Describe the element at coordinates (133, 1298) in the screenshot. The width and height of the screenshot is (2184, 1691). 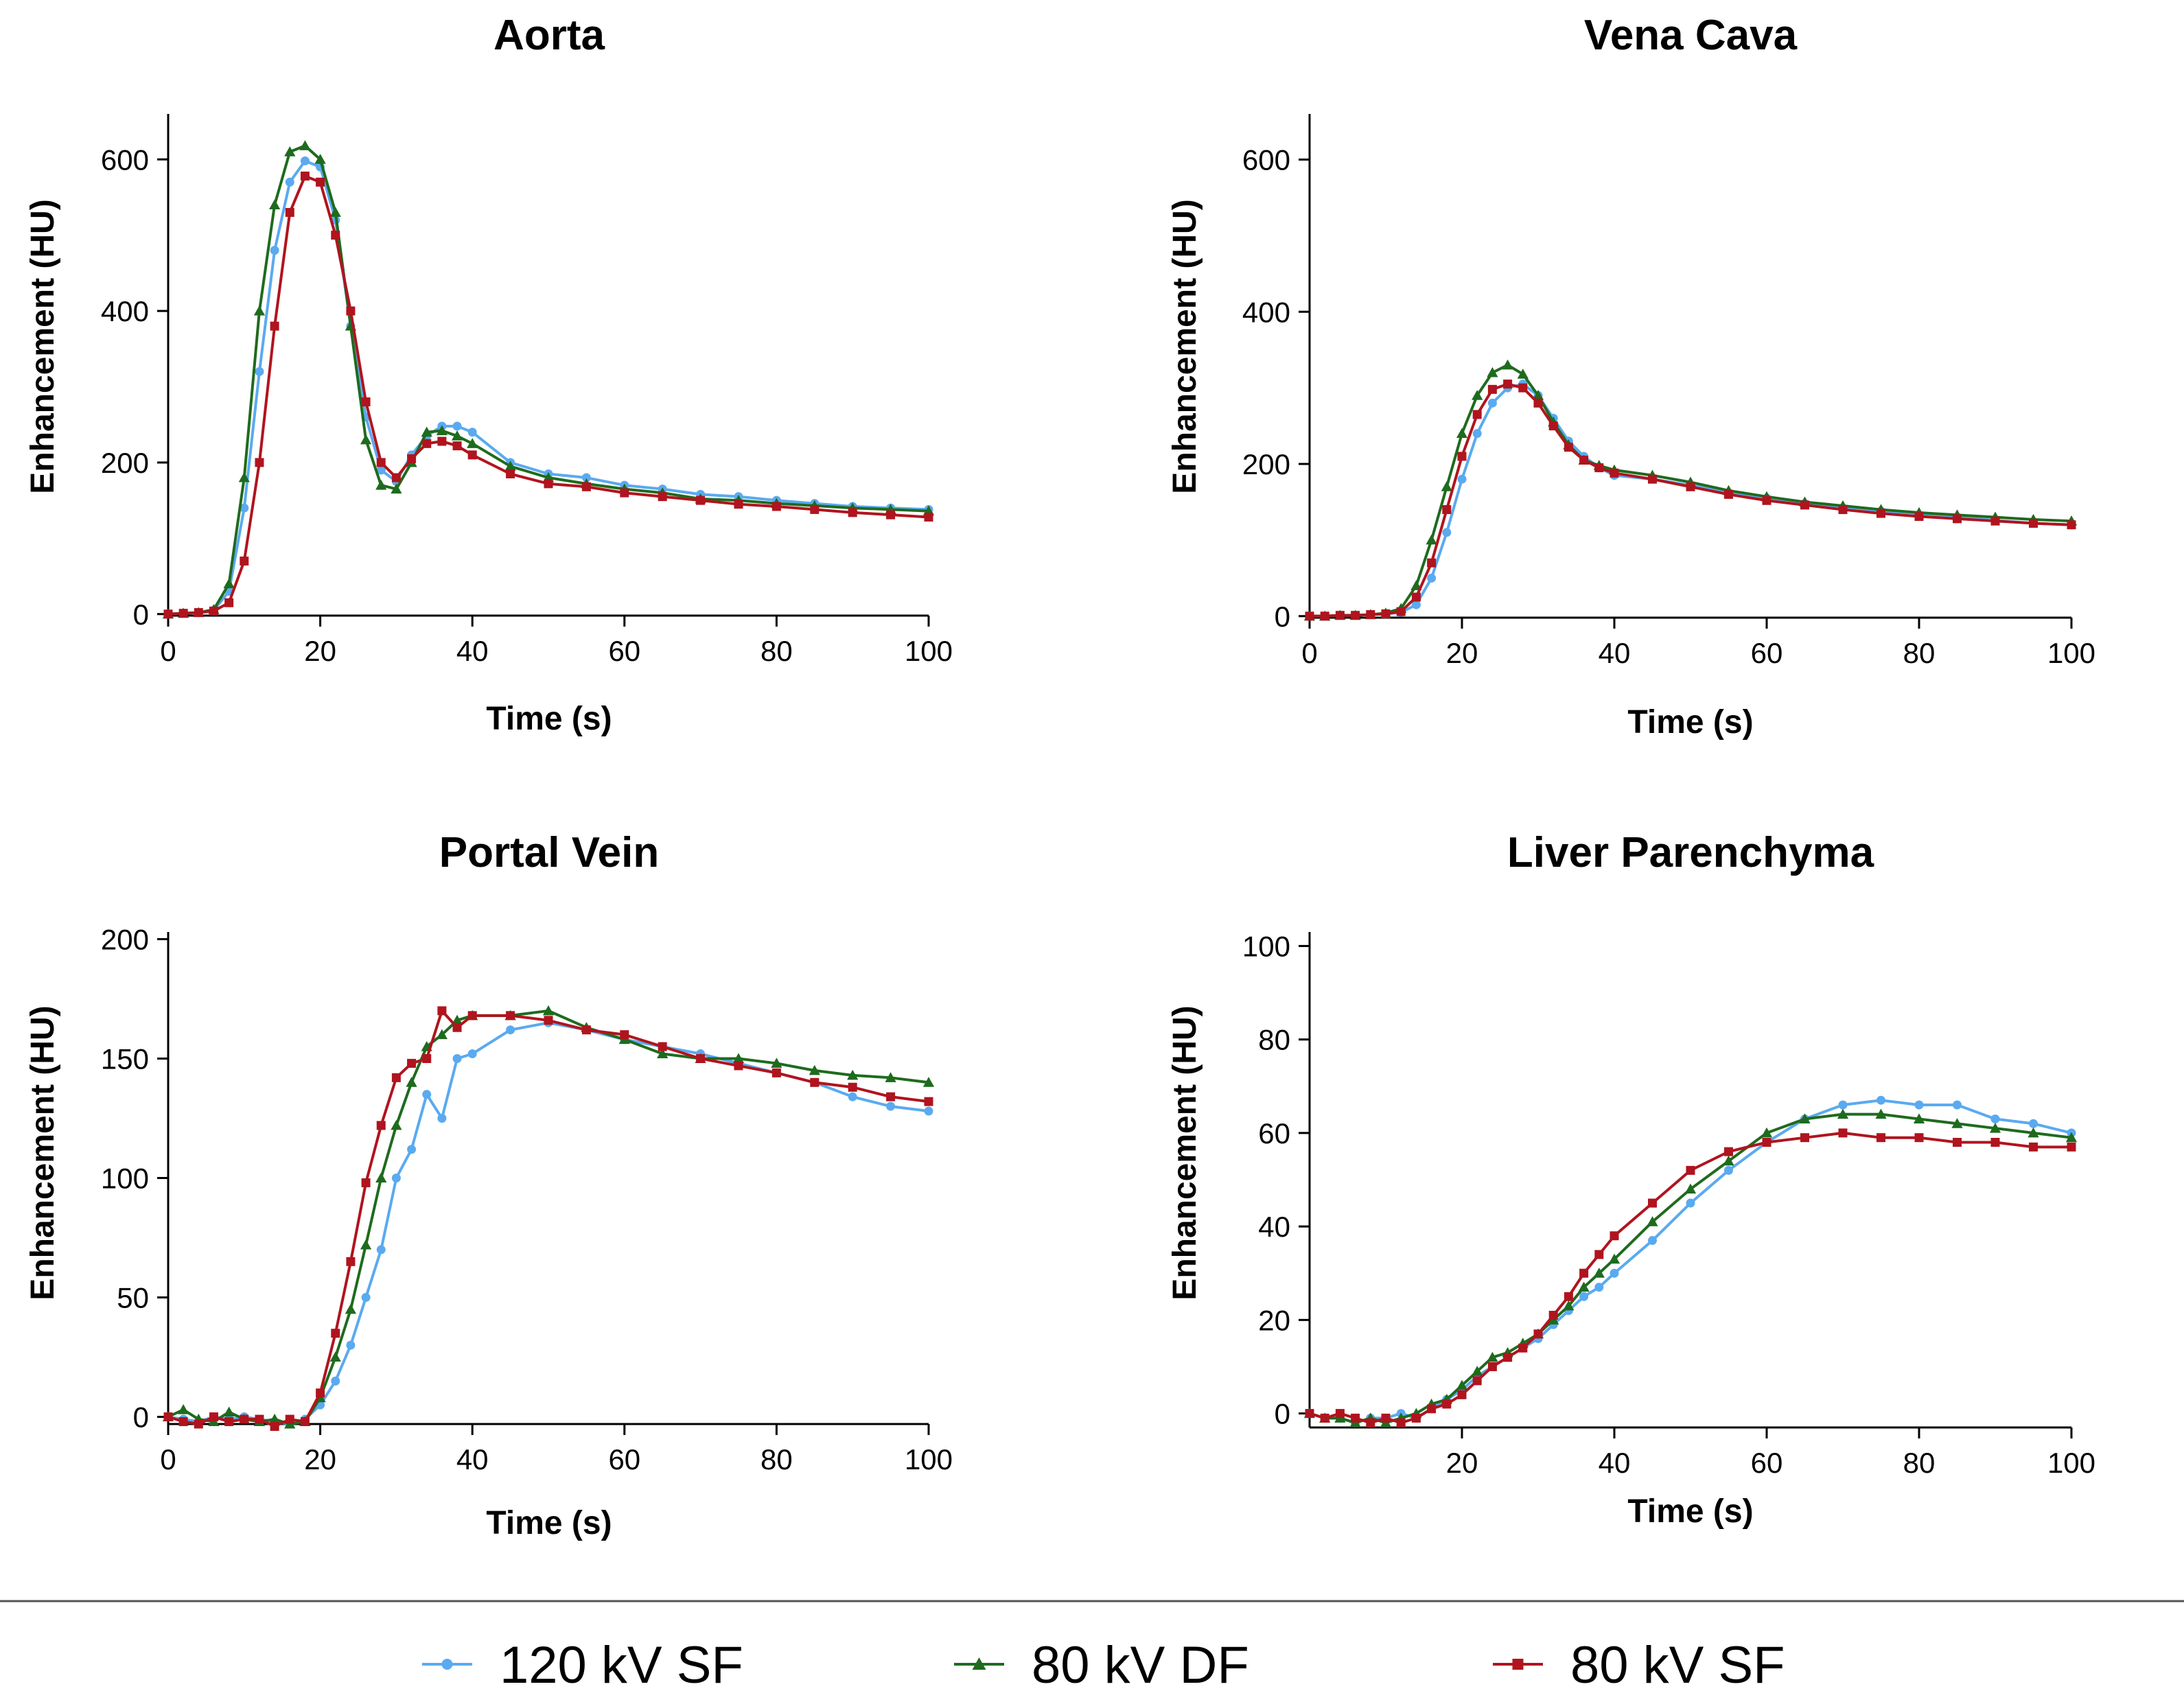
I see `y-tick-label: 50` at that location.